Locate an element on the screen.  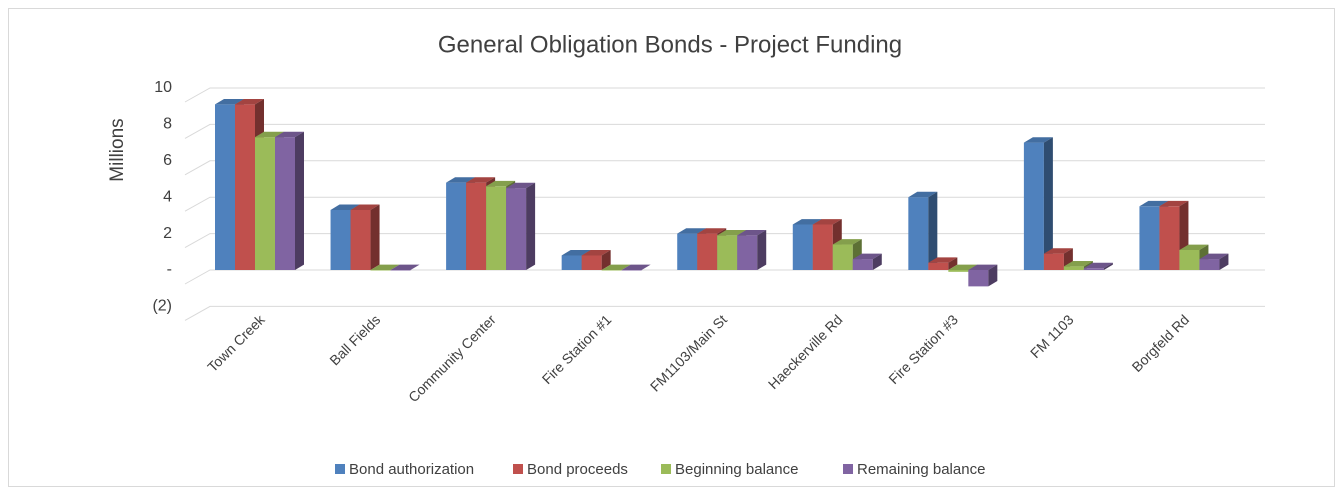
legend-label: Beginning balance is located at coordinates (736, 469).